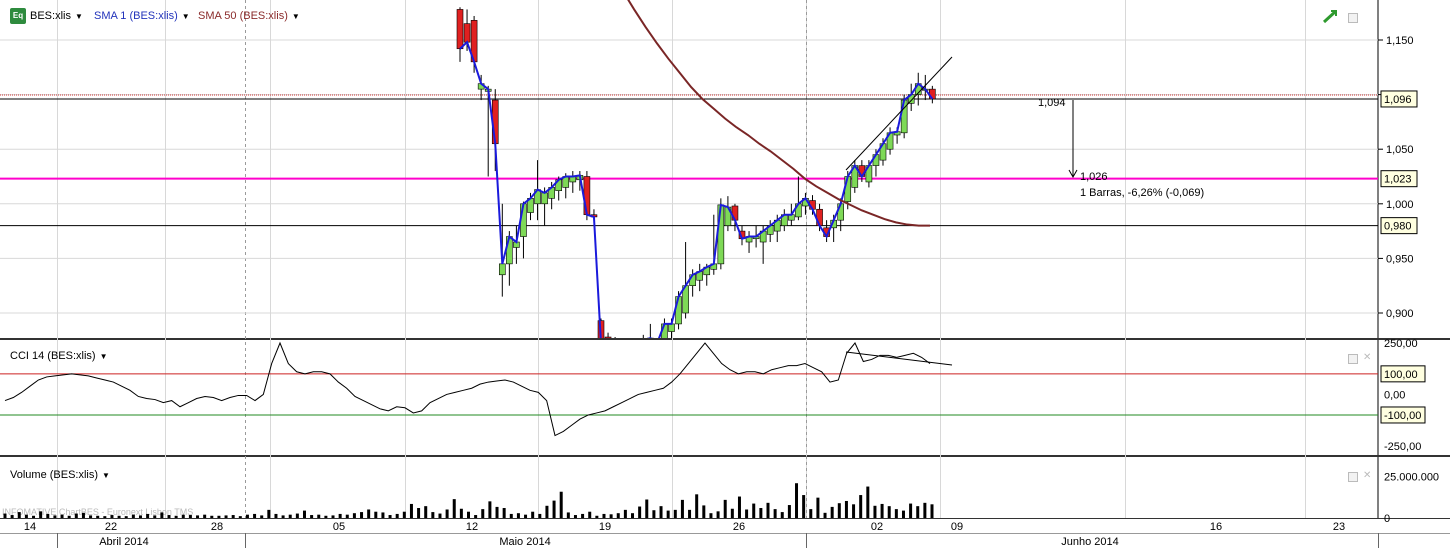  I want to click on cci-badge, so click(1403, 415).